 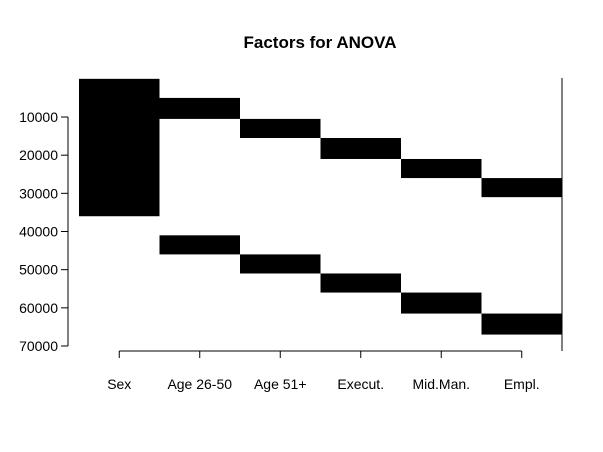 I want to click on x-tick-label: Age 51+, so click(x=280, y=384).